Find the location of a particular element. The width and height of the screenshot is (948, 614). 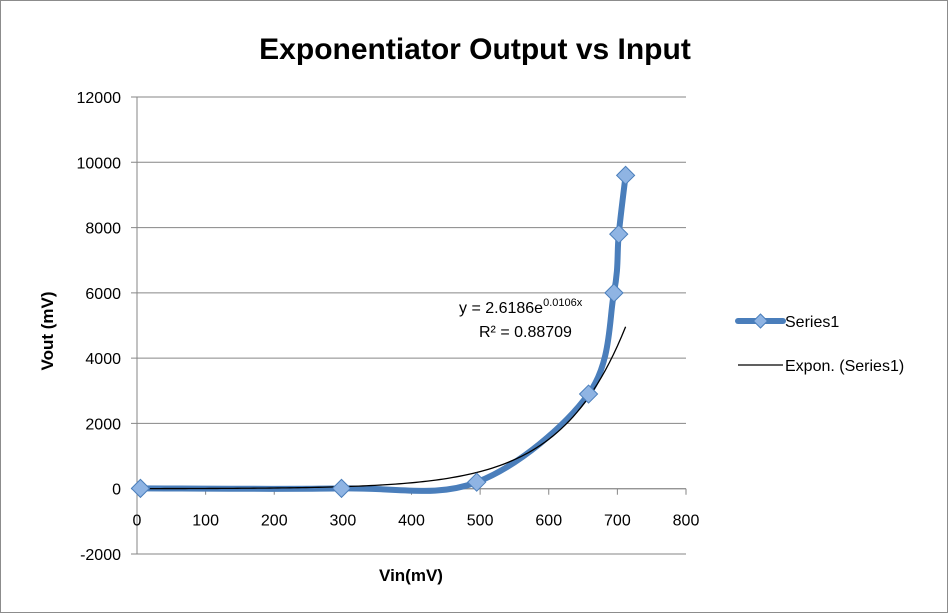

x-tick-label: 500 is located at coordinates (480, 521).